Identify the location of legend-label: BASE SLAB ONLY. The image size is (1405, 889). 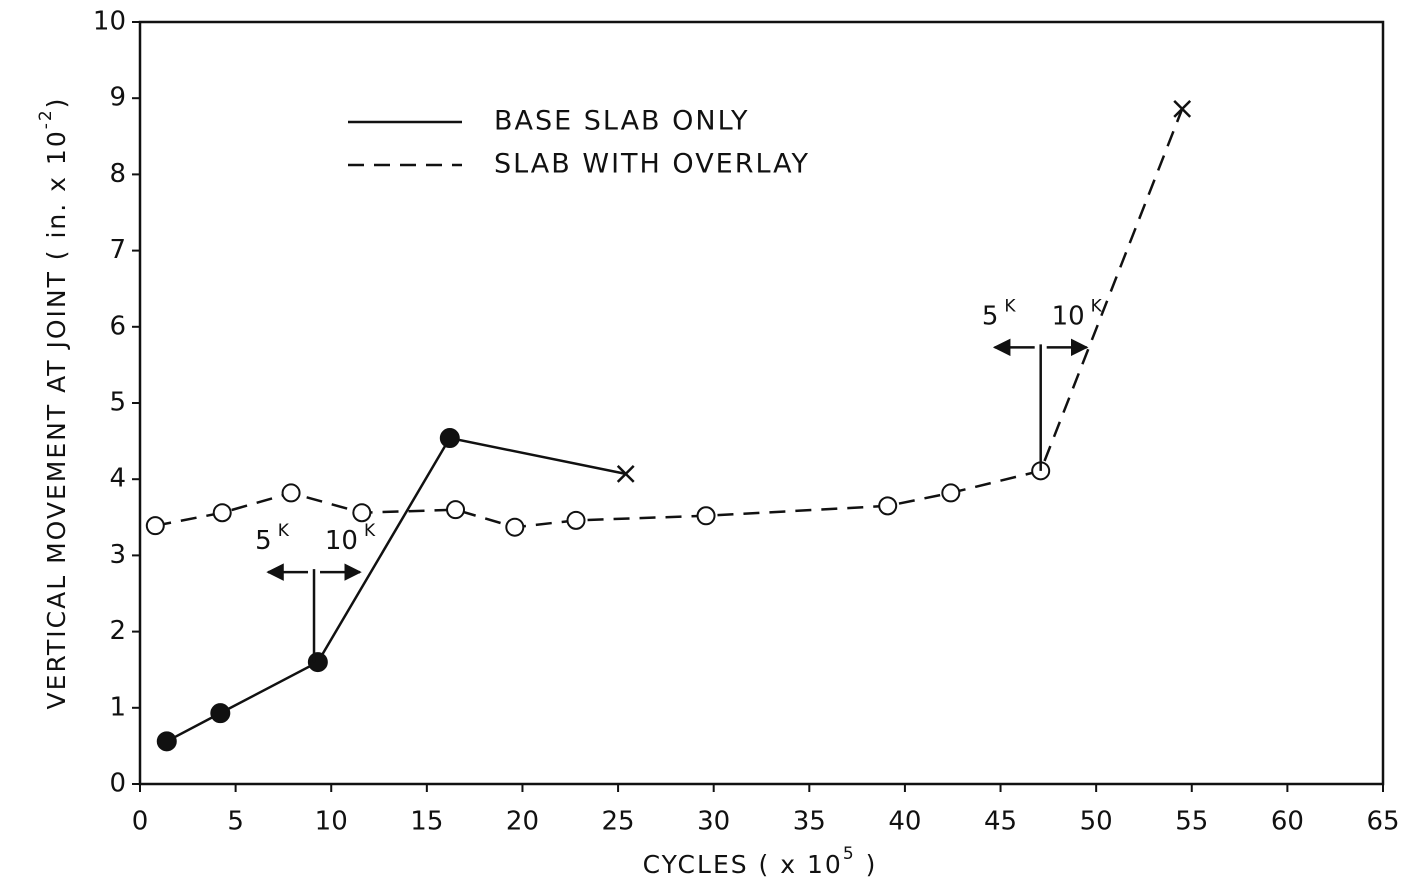
(622, 121).